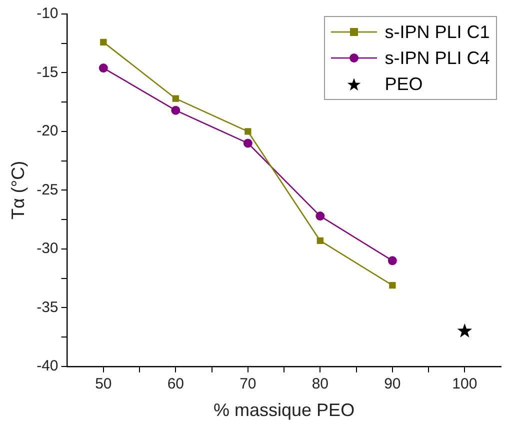  I want to click on y-tick-label: -25, so click(47, 189).